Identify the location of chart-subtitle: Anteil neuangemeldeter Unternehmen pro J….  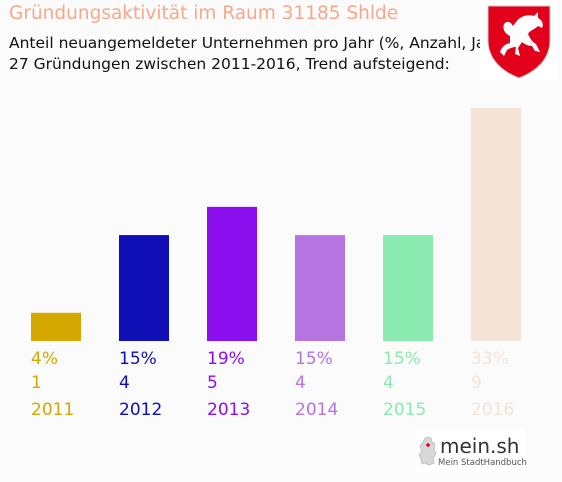
(258, 43).